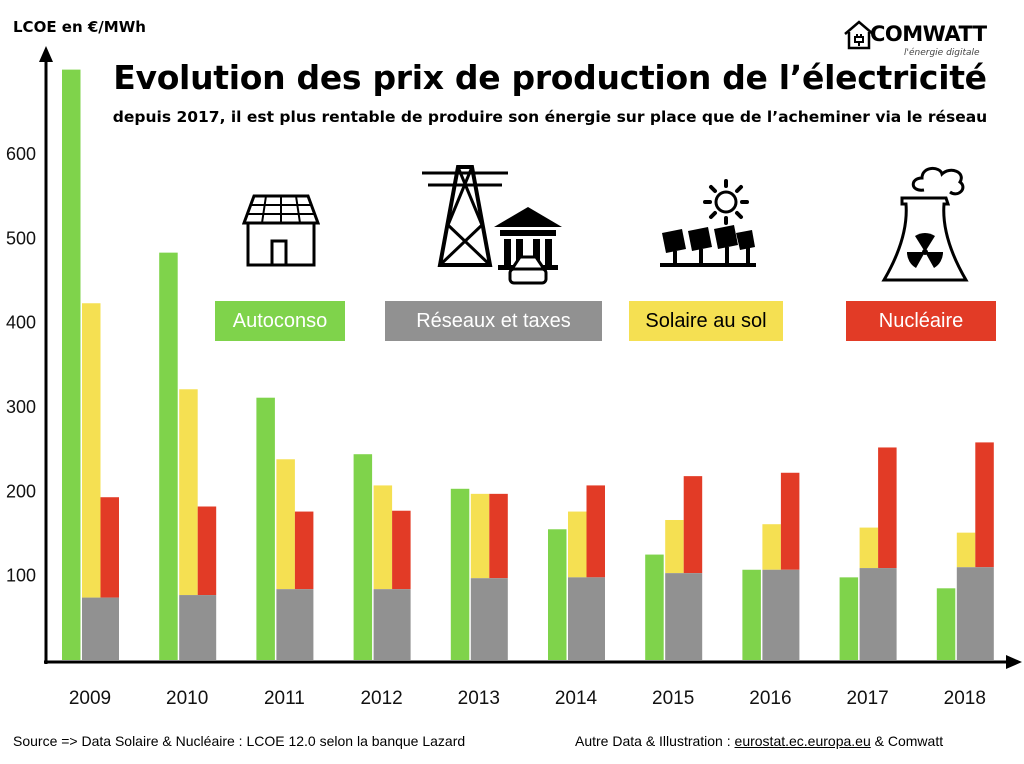 The height and width of the screenshot is (764, 1024). Describe the element at coordinates (281, 230) in the screenshot. I see `house-solar-roof-icon` at that location.